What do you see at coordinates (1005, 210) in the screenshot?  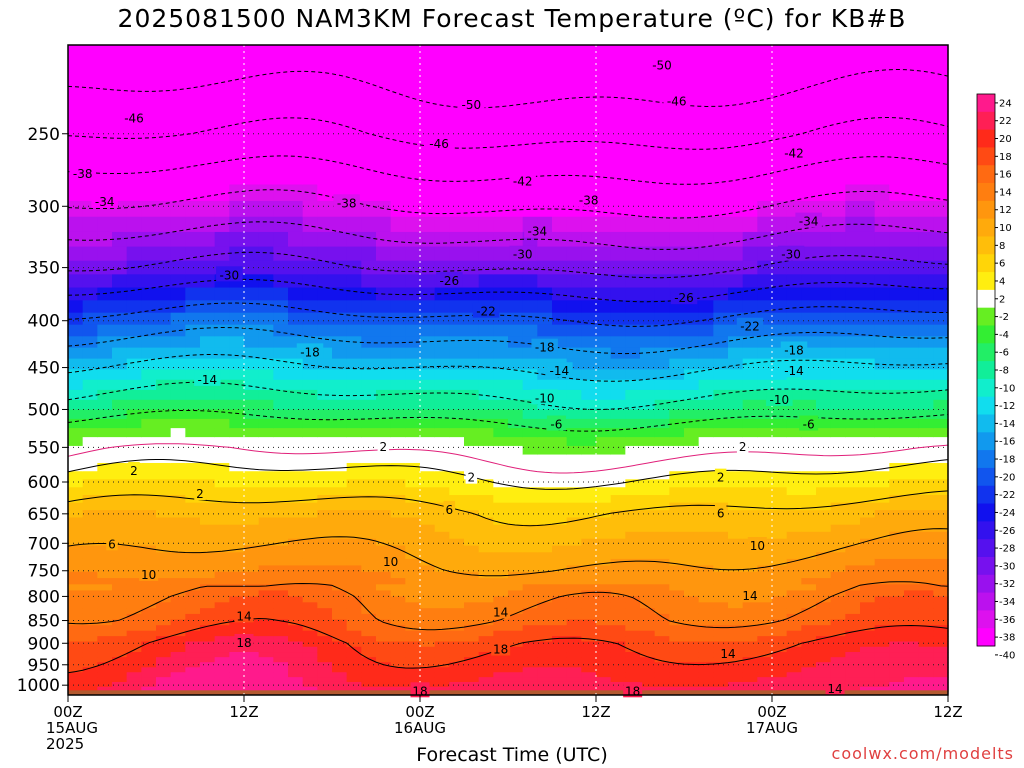 I see `colorbar-label: 12` at bounding box center [1005, 210].